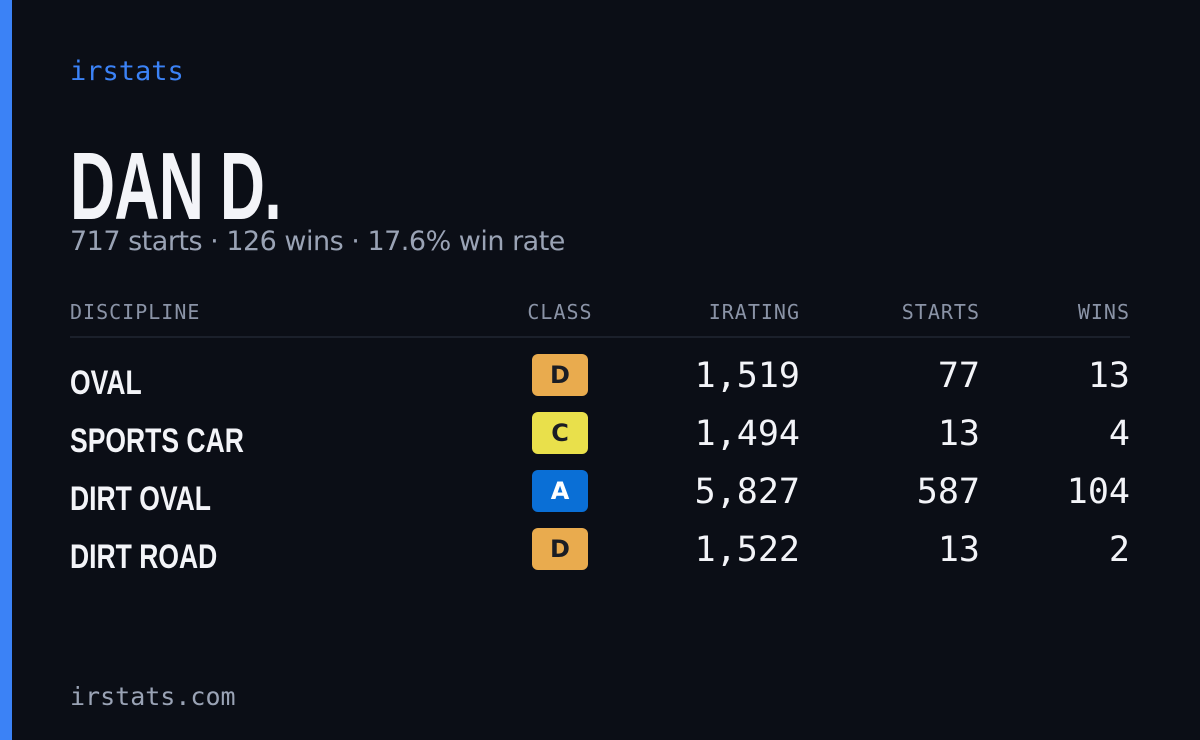 The width and height of the screenshot is (1200, 740). I want to click on brand: irstats, so click(127, 71).